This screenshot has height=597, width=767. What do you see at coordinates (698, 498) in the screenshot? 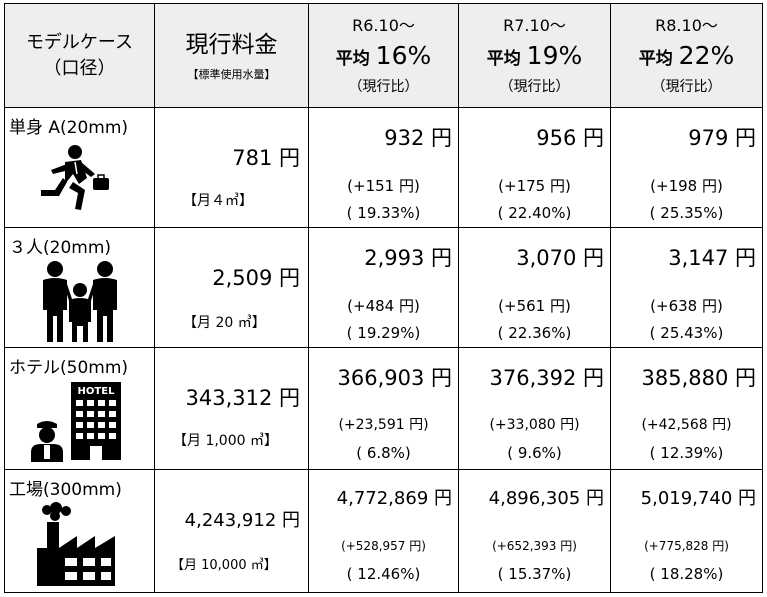
I see `revised-rate-value: 5,019,740 円` at bounding box center [698, 498].